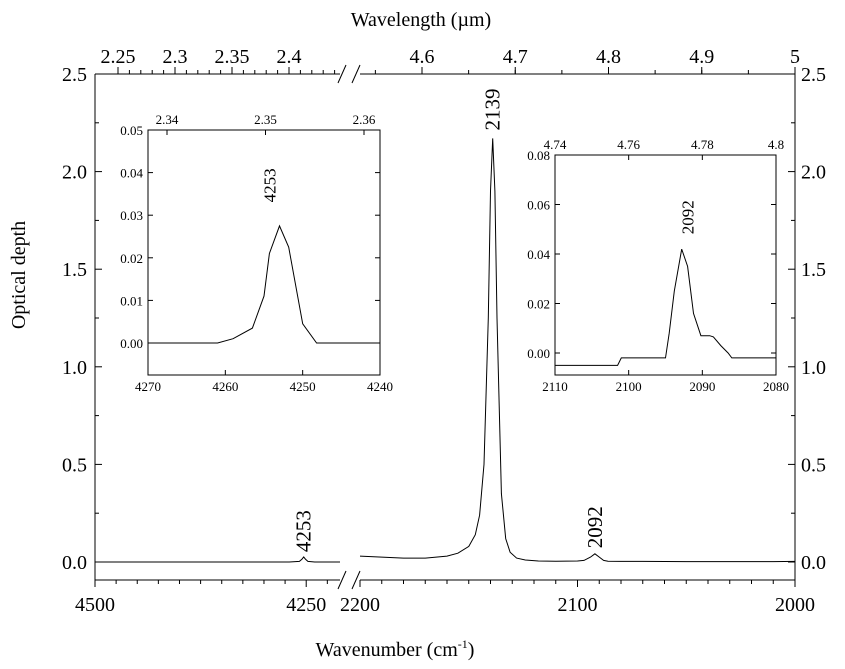  What do you see at coordinates (360, 605) in the screenshot?
I see `x-tick-label-bottom: 2200` at bounding box center [360, 605].